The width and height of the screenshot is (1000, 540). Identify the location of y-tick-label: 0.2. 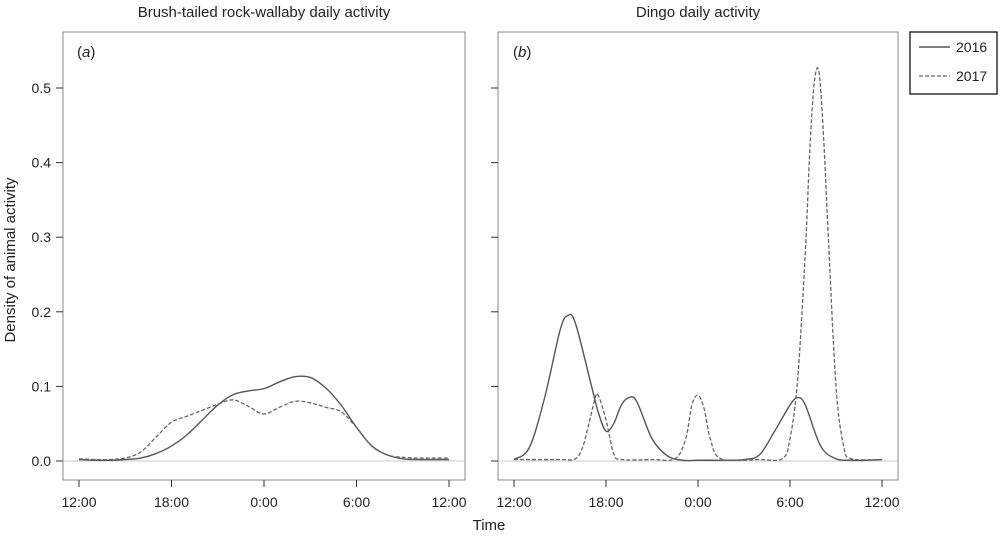
(42, 312).